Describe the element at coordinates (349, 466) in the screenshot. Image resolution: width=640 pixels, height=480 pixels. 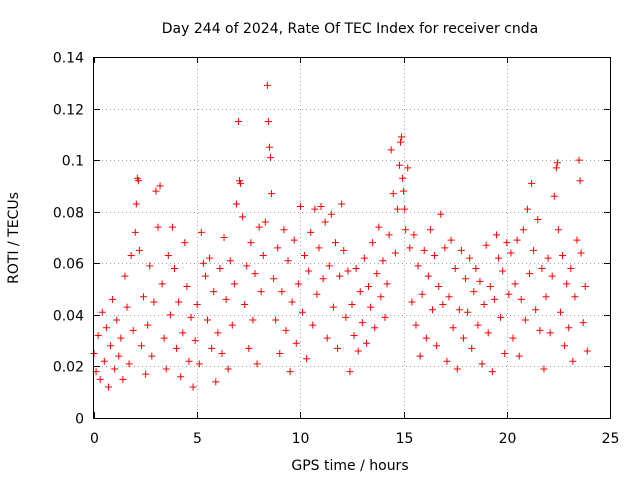
I see `x-axis-label: GPS time / hours` at that location.